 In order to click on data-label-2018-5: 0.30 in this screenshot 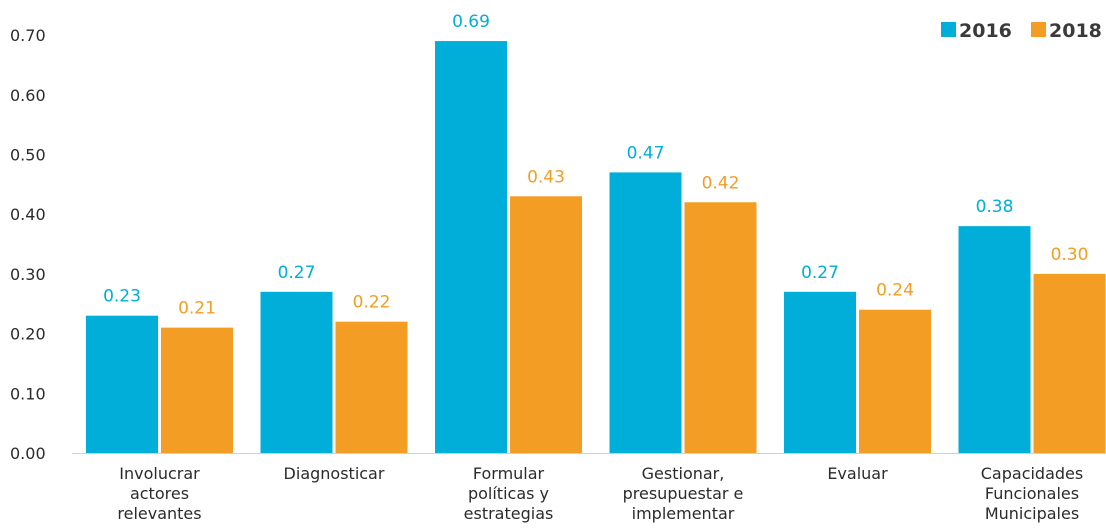, I will do `click(1070, 255)`.